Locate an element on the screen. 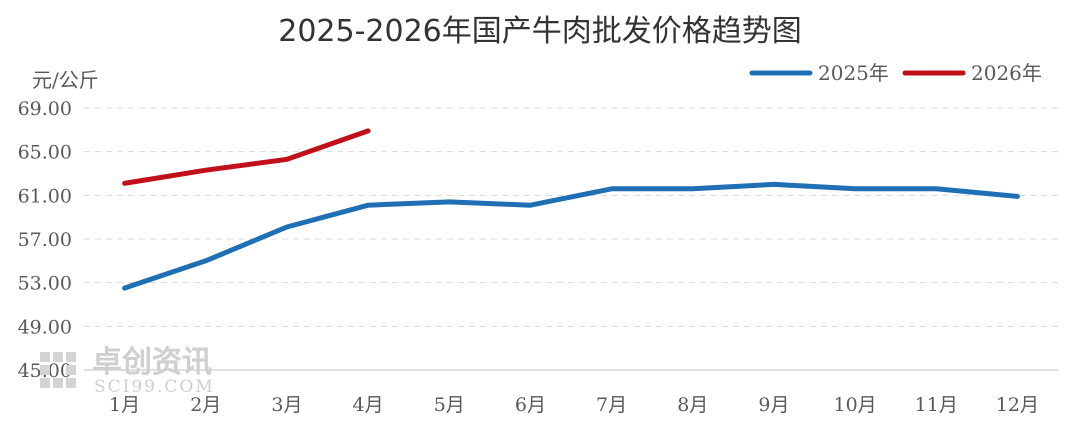 This screenshot has width=1080, height=434. watermark-brand-cn: 卓创资讯 is located at coordinates (152, 362).